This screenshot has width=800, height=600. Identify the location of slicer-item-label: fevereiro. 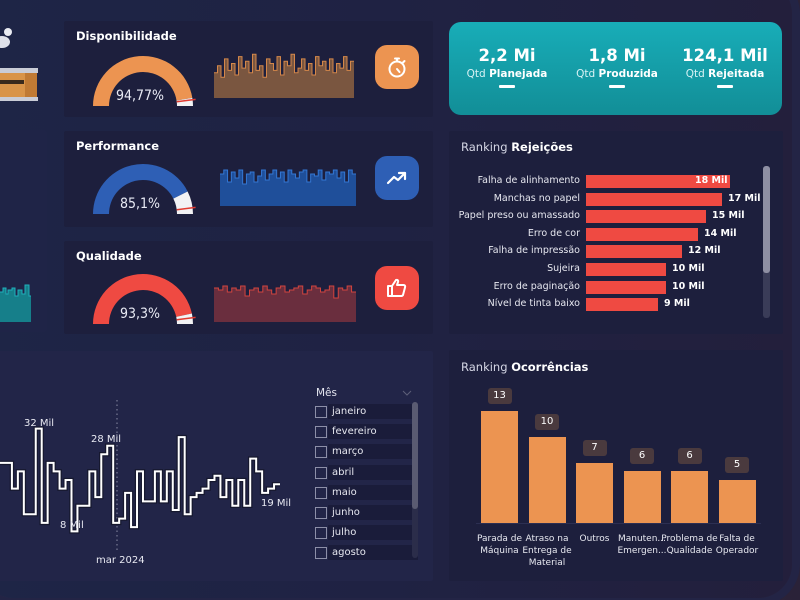
(354, 432).